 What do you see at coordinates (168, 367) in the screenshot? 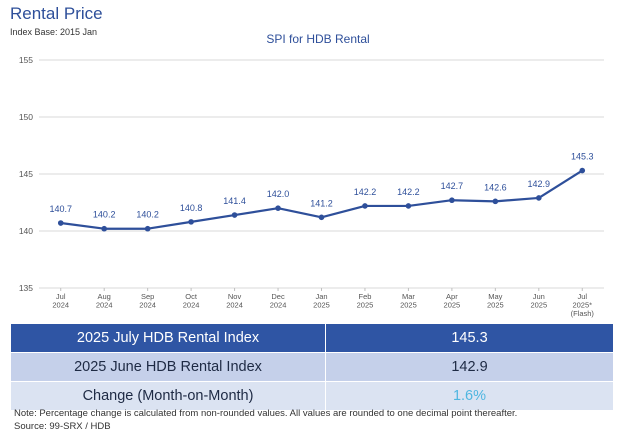
I see `summary-label-previous: 2025 June HDB Rental Index` at bounding box center [168, 367].